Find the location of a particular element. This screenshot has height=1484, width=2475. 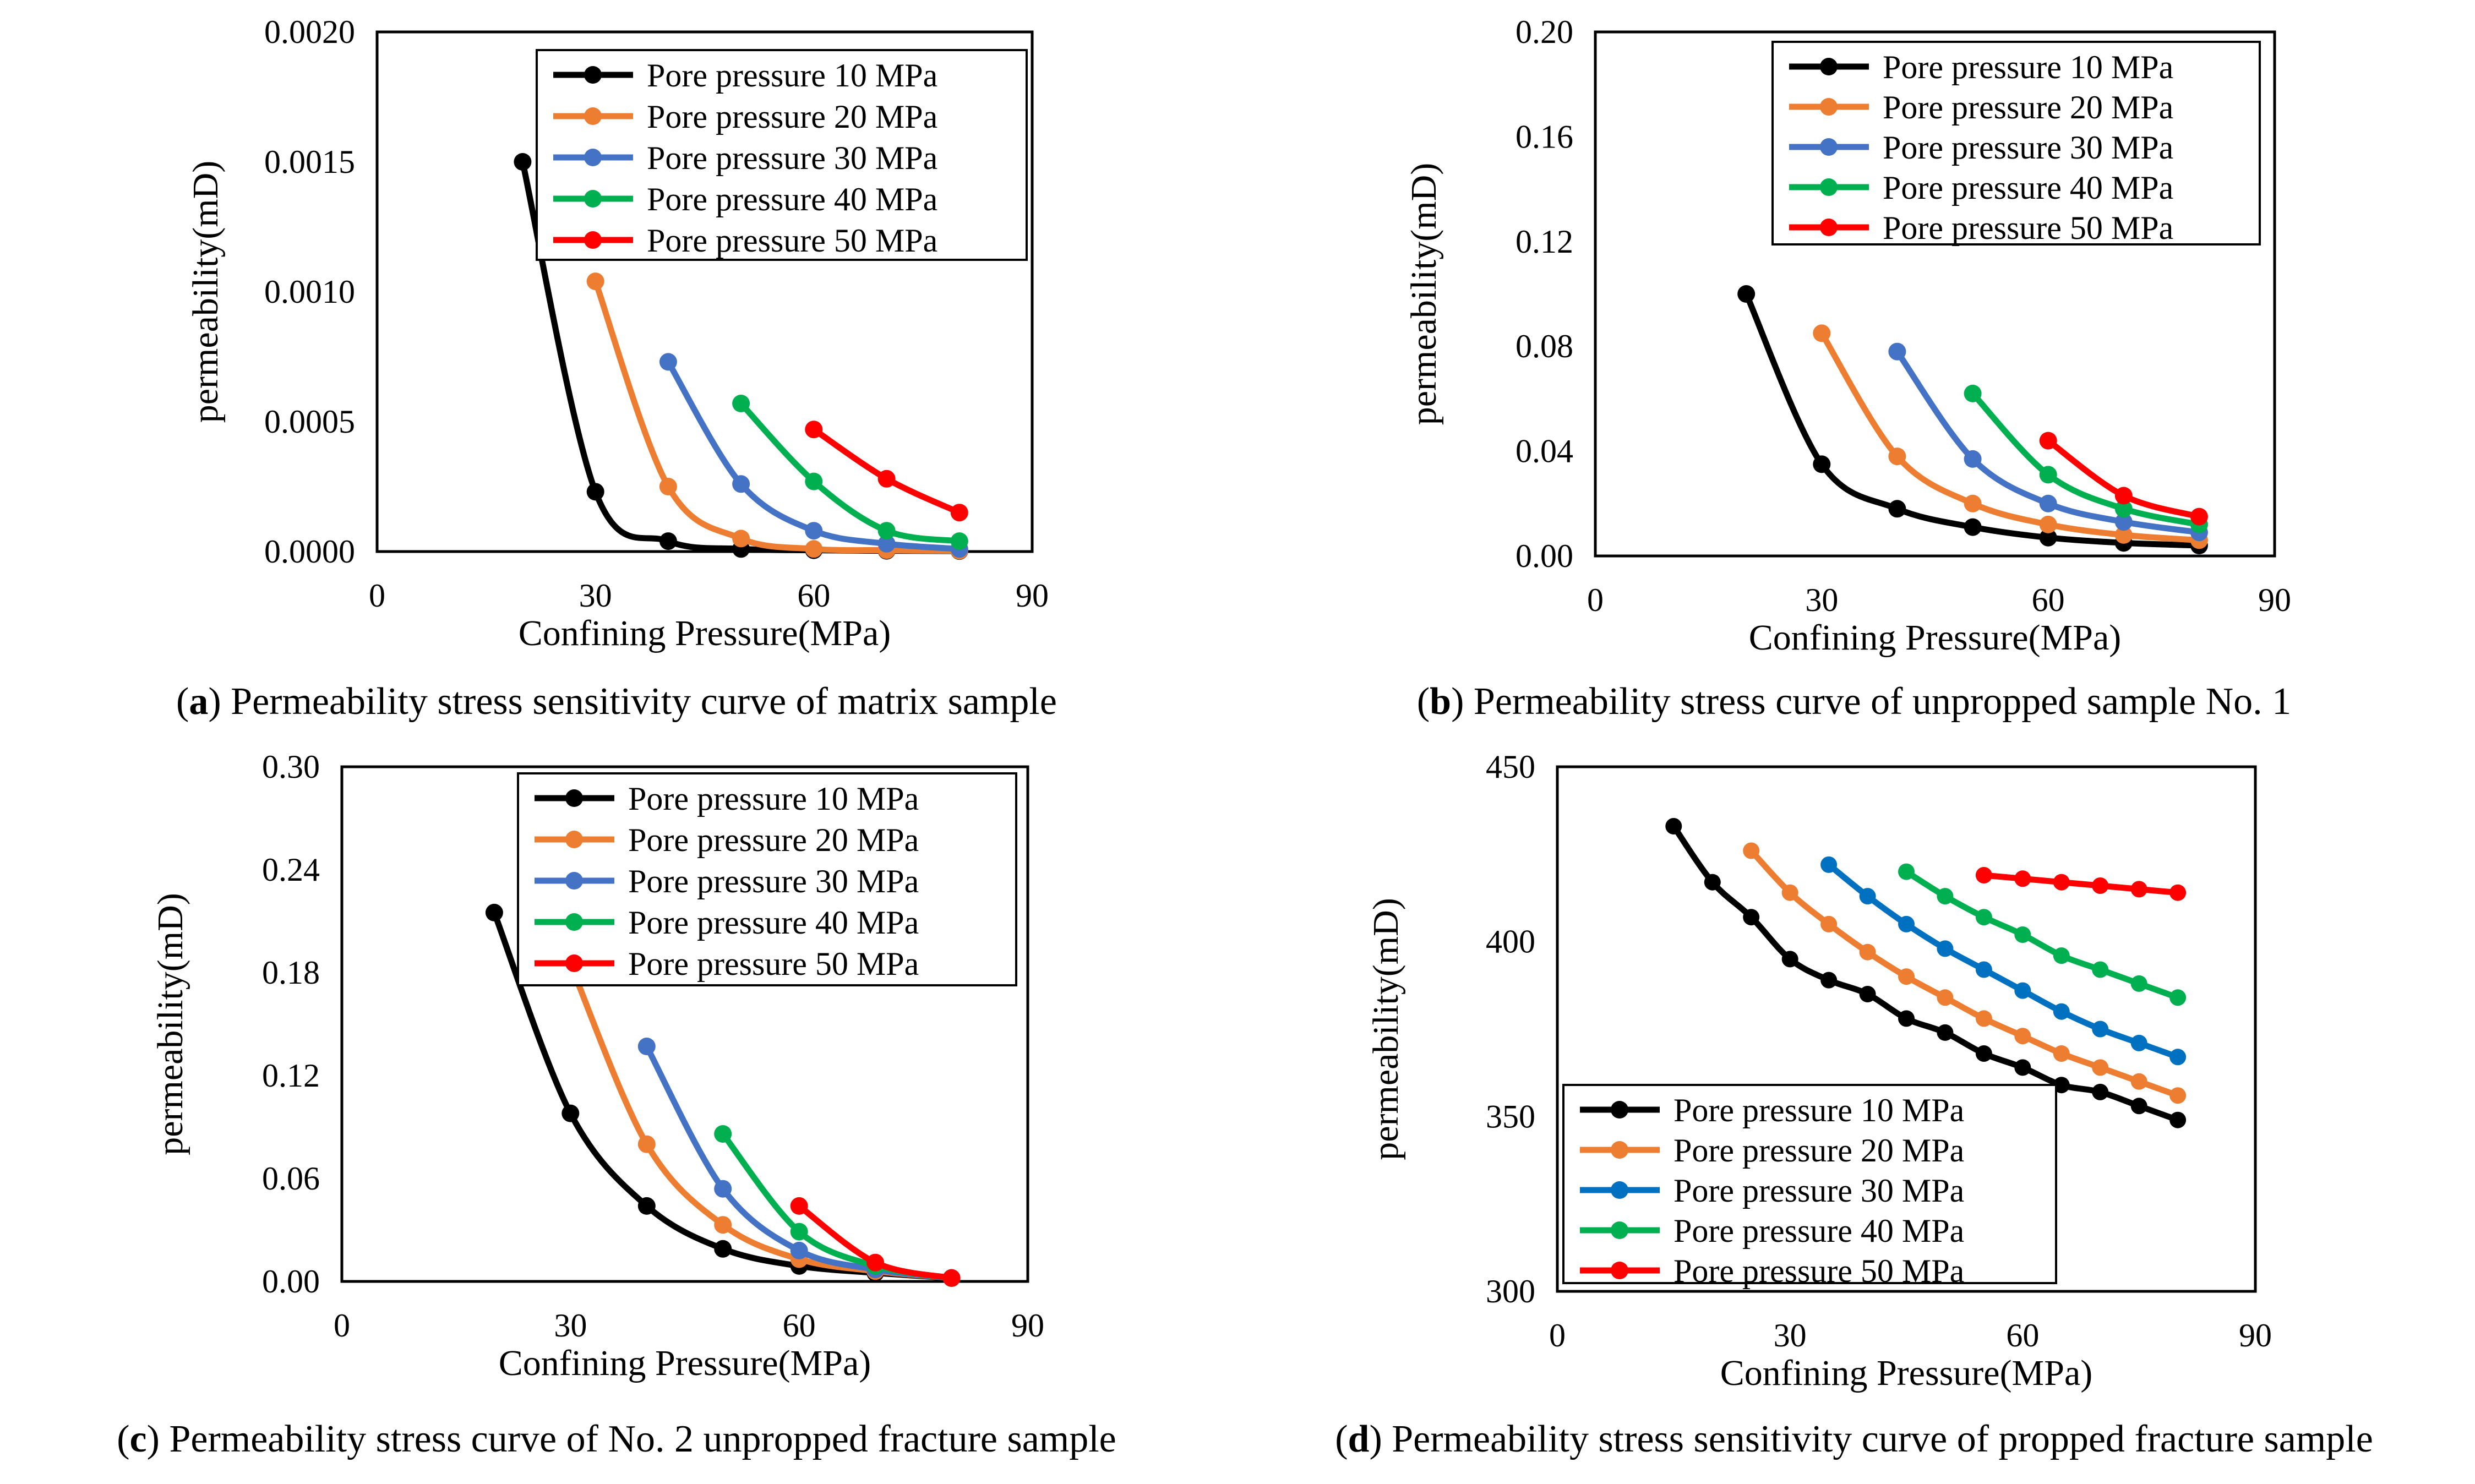

y-tick-label: 0.0015 is located at coordinates (309, 162).